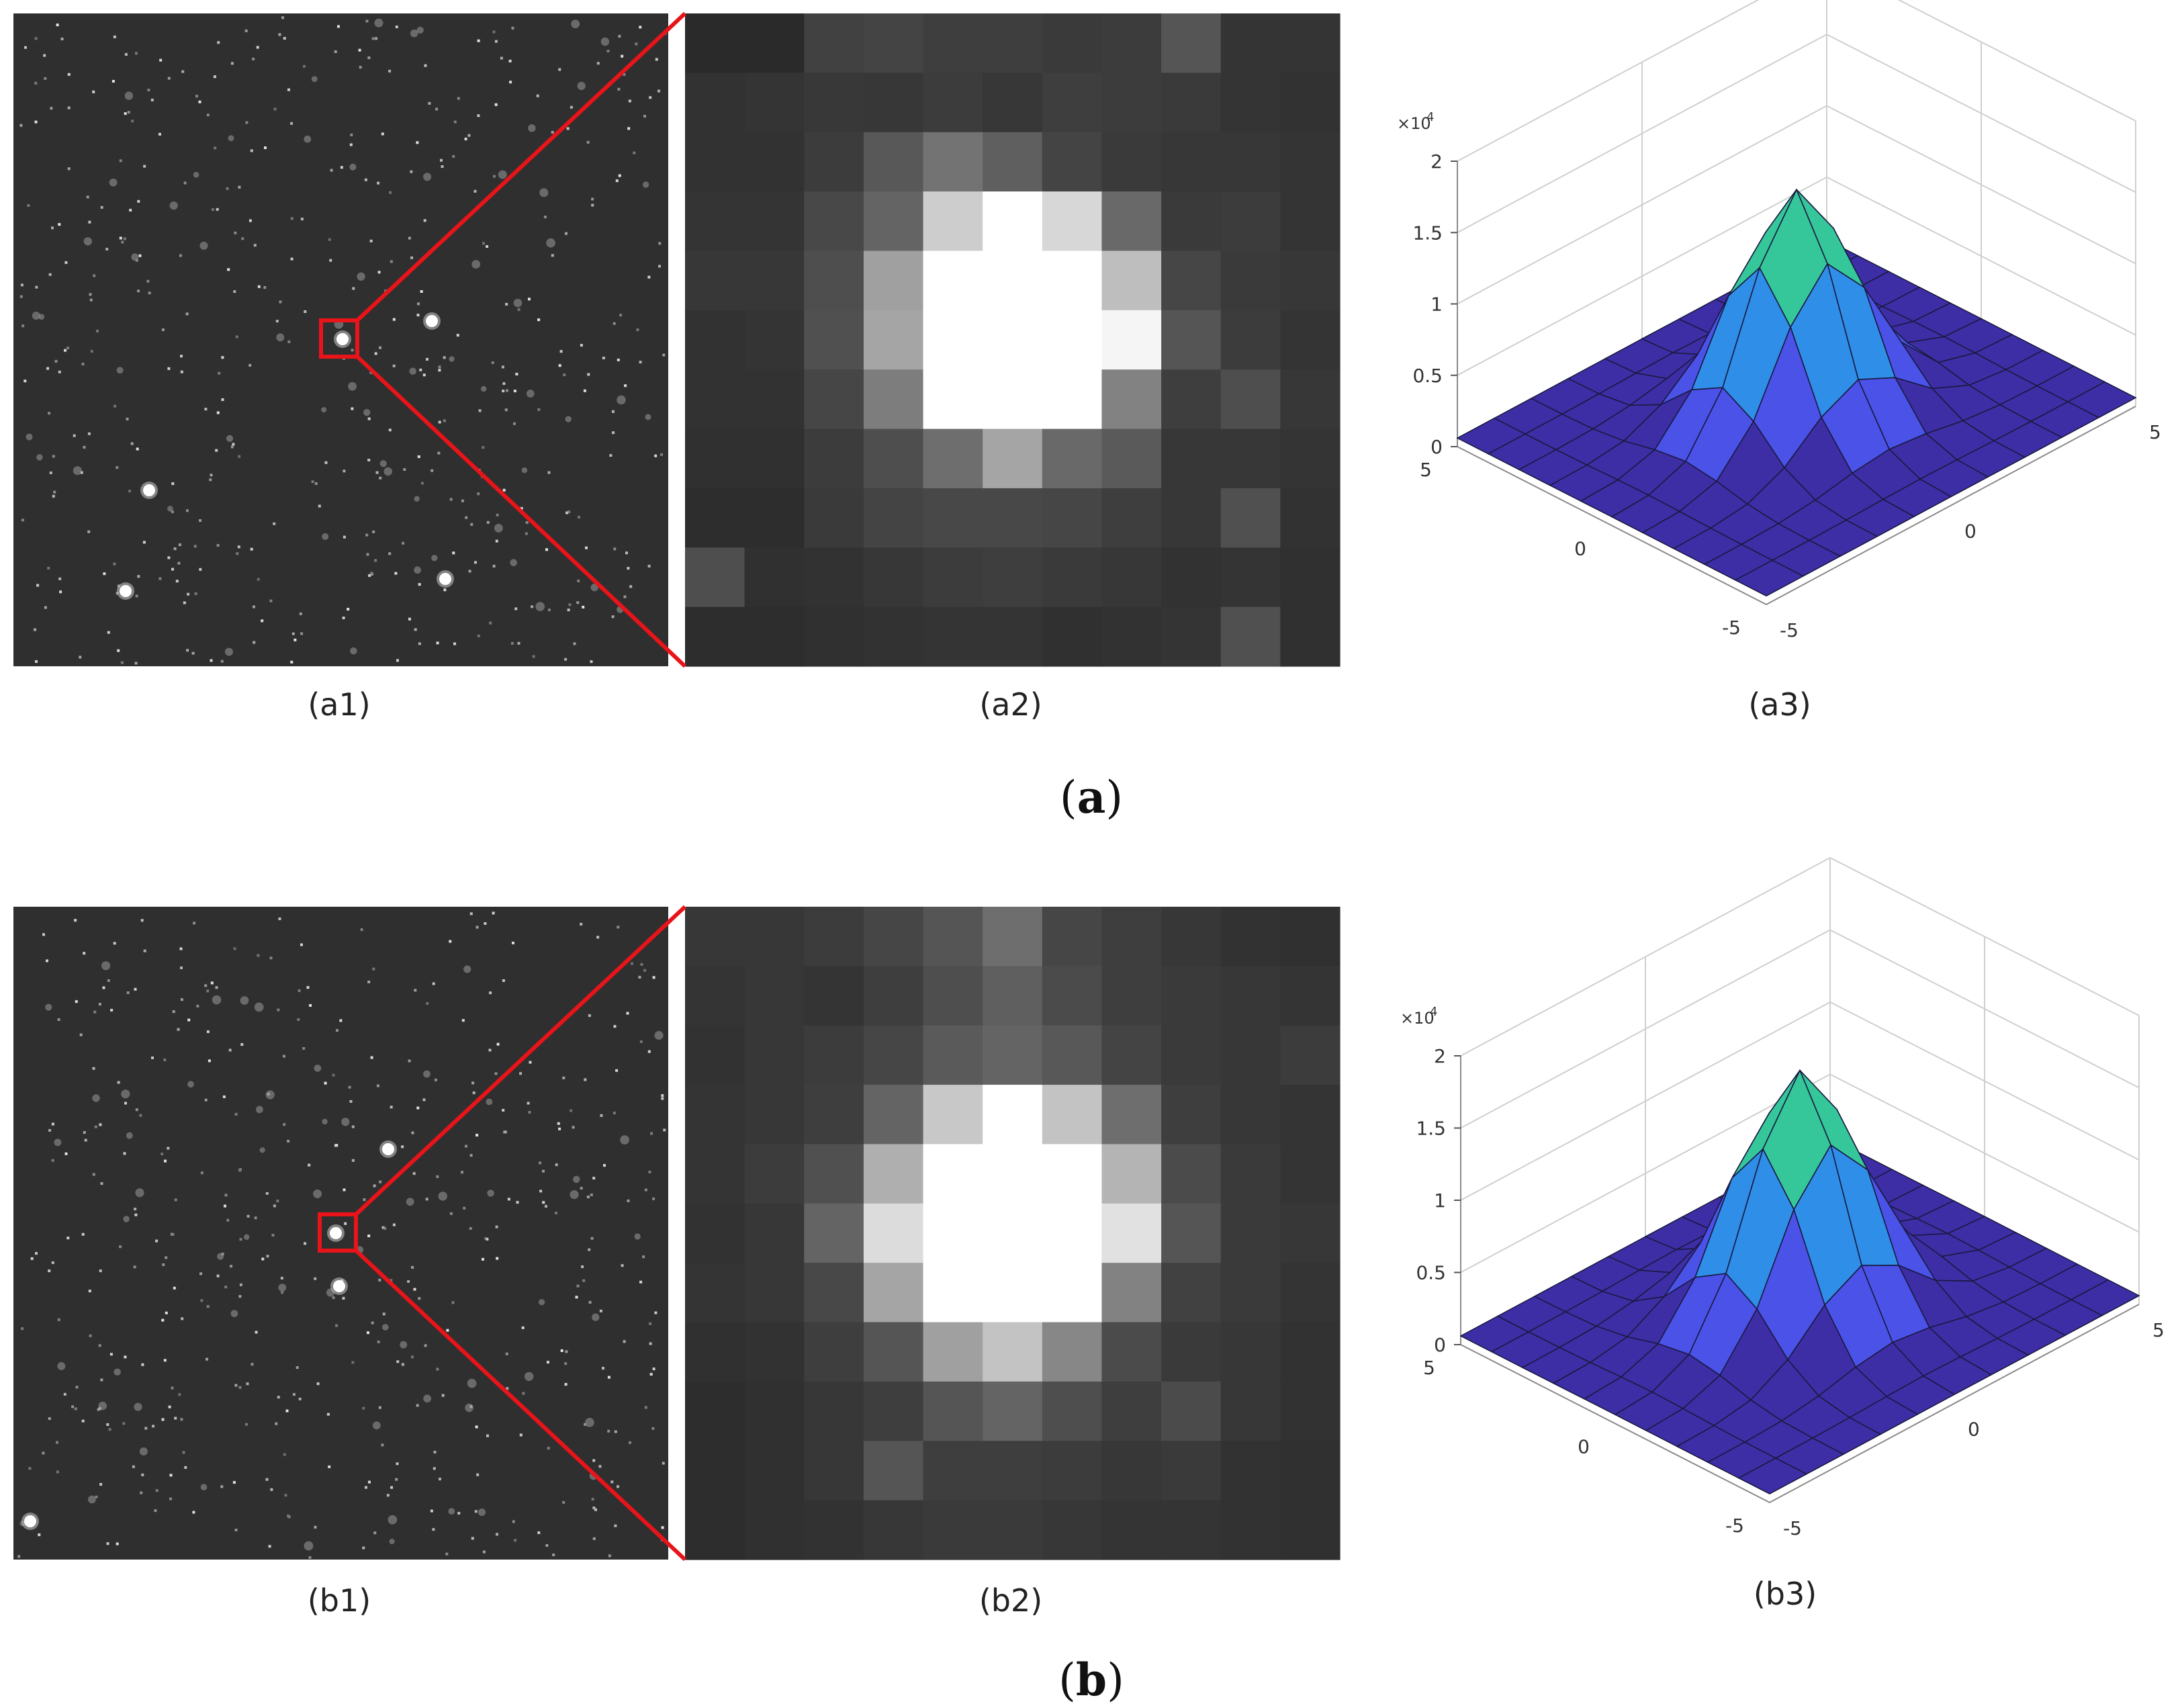 This screenshot has height=1708, width=2180. What do you see at coordinates (1091, 1680) in the screenshot?
I see `group-label-b: (b)` at bounding box center [1091, 1680].